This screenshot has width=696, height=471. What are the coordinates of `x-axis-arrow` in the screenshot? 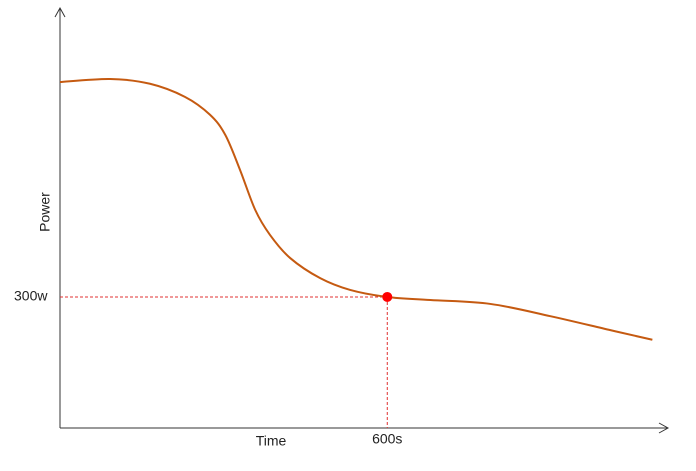 It's located at (664, 428).